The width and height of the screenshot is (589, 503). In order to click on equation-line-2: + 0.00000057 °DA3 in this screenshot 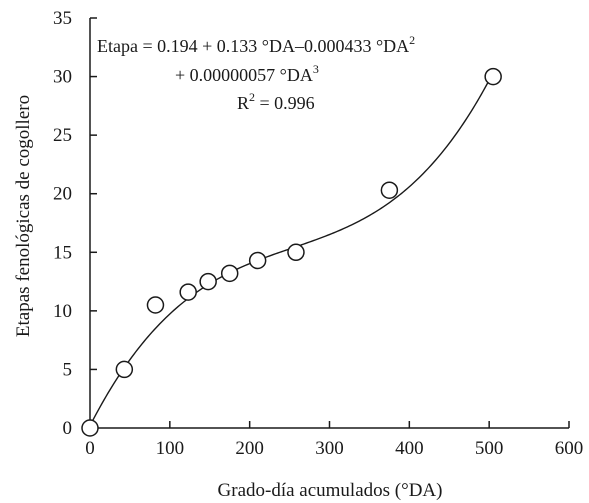, I will do `click(247, 73)`.